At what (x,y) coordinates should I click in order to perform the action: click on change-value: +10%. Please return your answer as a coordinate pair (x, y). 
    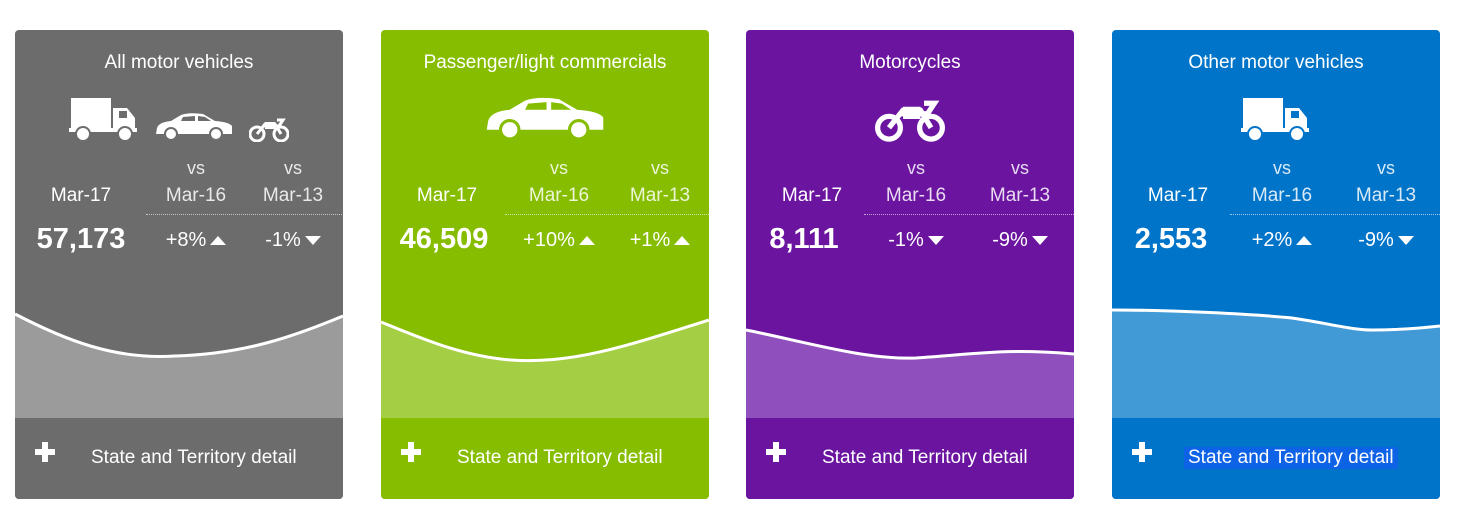
    Looking at the image, I should click on (549, 240).